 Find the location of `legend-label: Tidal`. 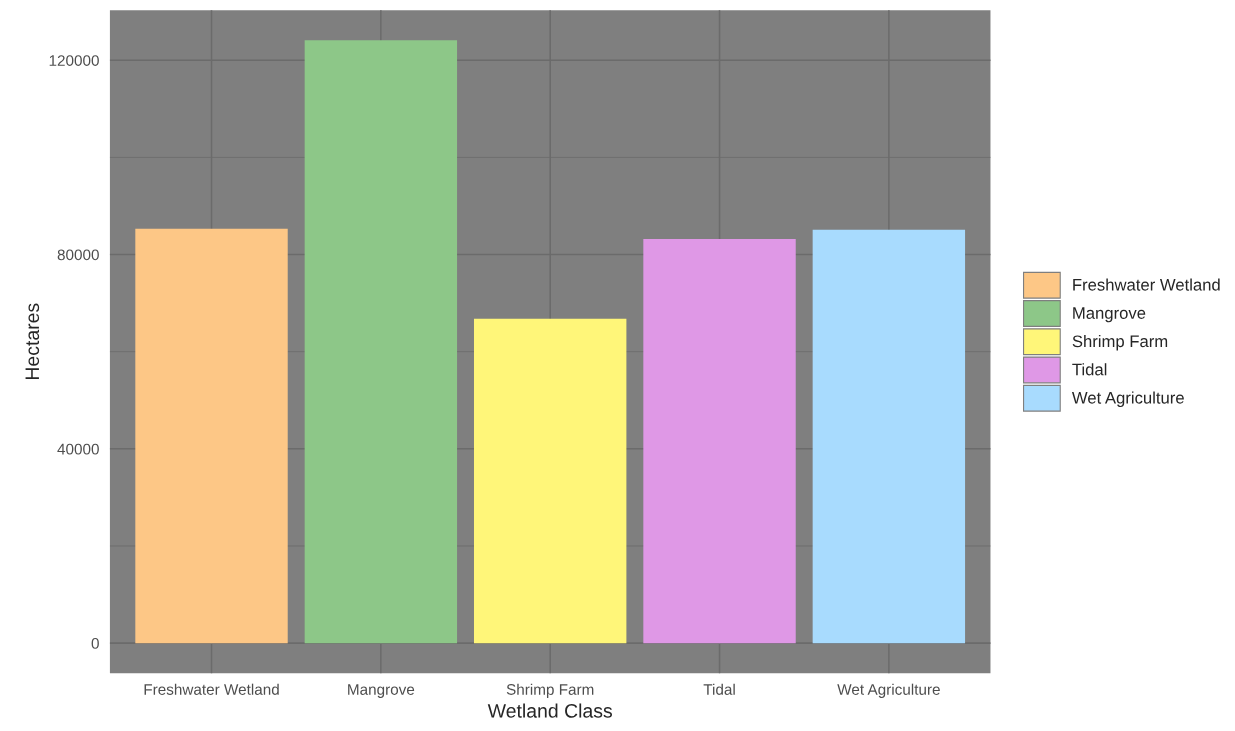

legend-label: Tidal is located at coordinates (1089, 369).